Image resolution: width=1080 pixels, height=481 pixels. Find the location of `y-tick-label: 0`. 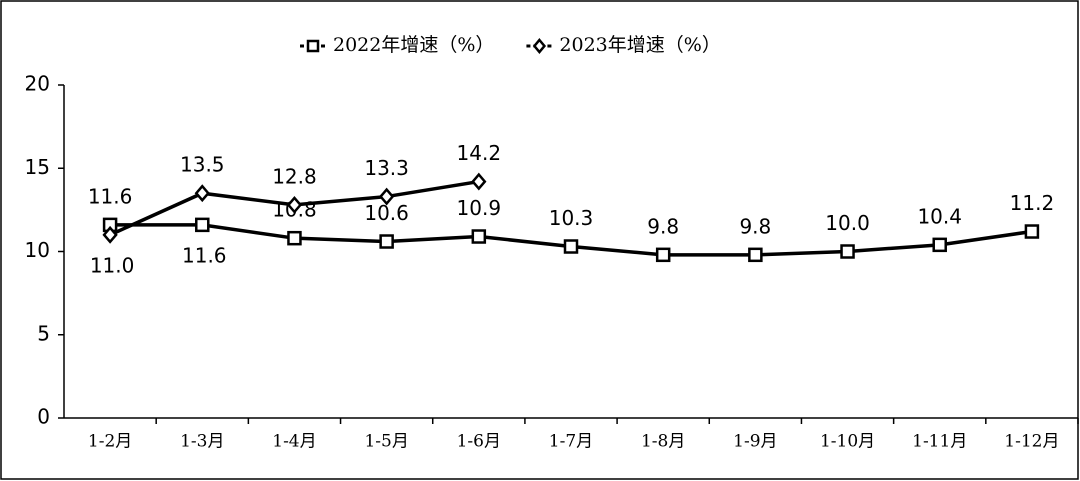

y-tick-label: 0 is located at coordinates (43, 417).